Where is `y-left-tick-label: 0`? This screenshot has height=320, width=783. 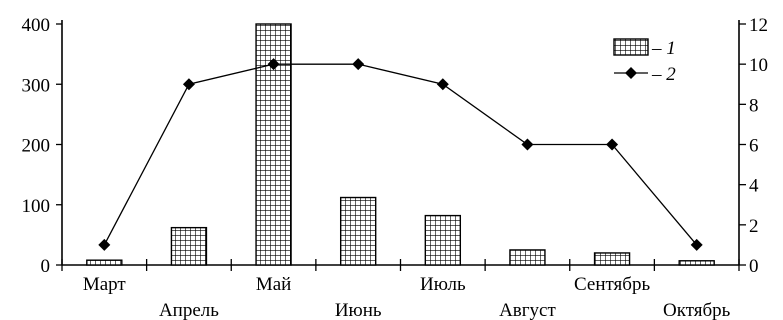
y-left-tick-label: 0 is located at coordinates (46, 266).